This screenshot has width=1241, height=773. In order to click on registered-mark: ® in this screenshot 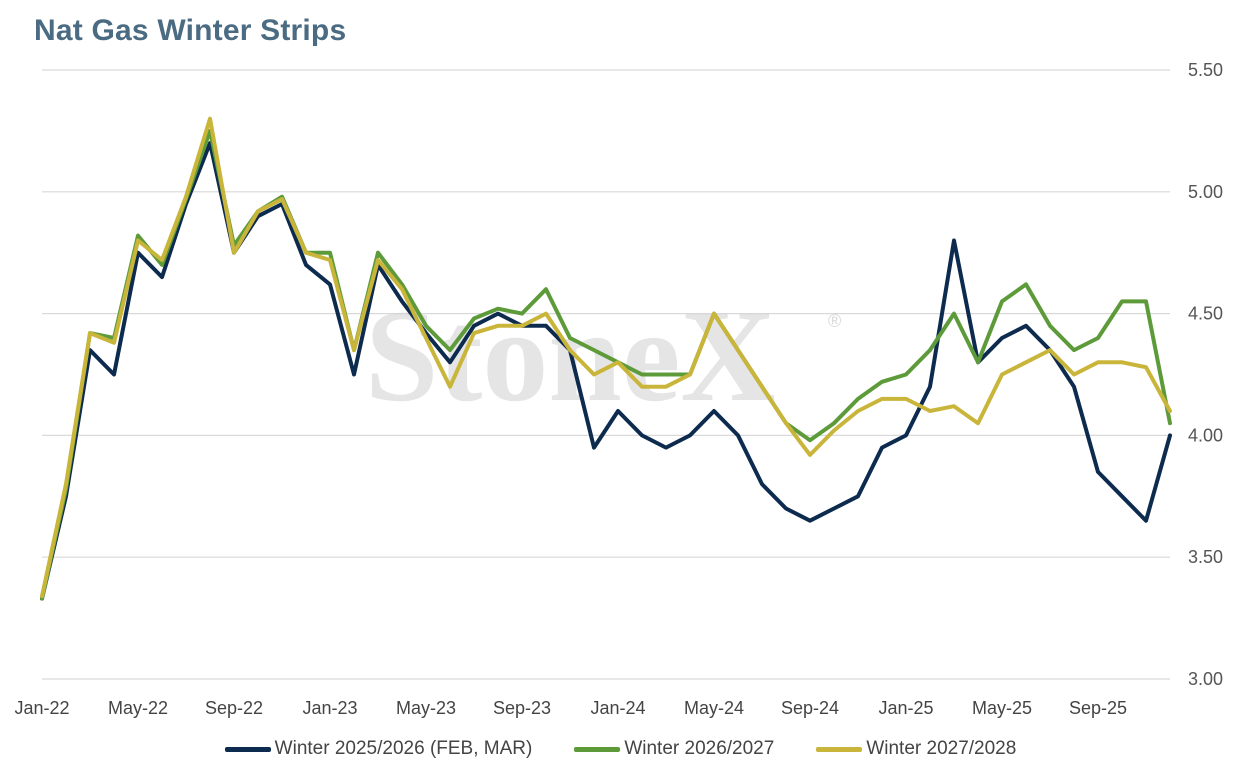, I will do `click(834, 321)`.